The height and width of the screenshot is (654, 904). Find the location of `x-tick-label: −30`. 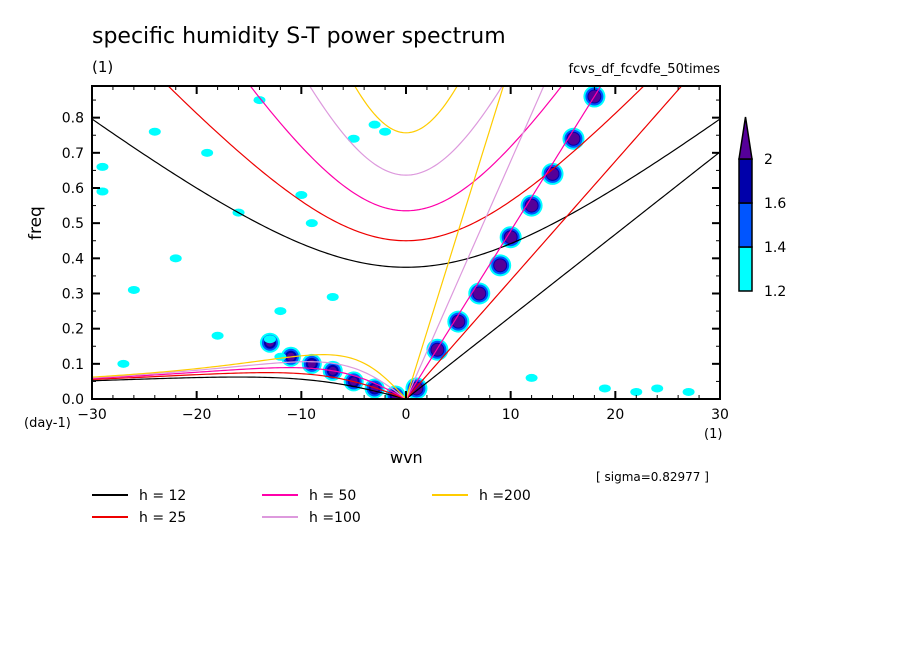

x-tick-label: −30 is located at coordinates (92, 415).